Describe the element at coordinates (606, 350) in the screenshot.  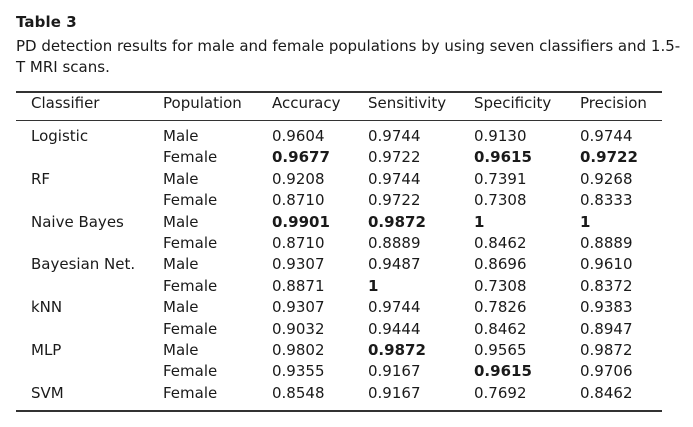
I see `cell-precision: 0.9872` at that location.